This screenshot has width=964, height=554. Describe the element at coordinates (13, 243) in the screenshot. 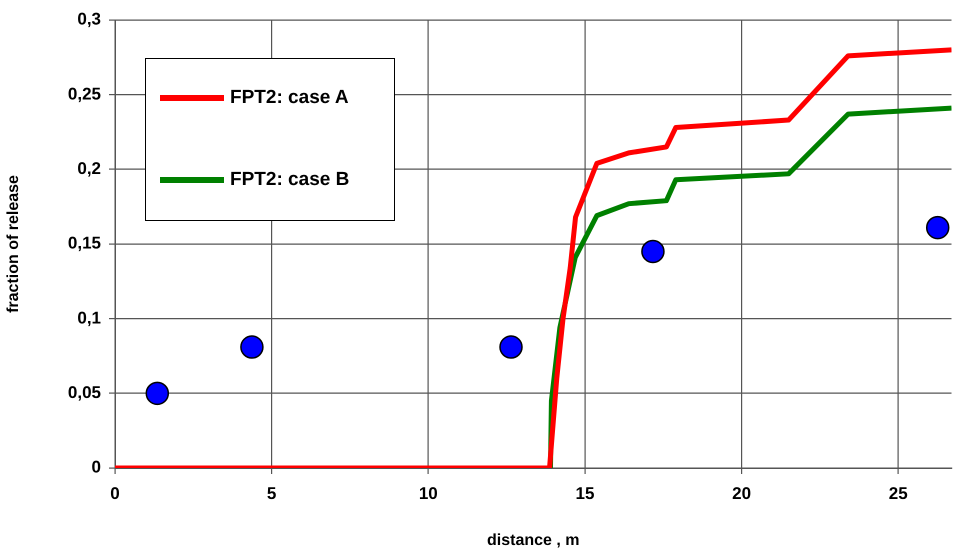

I see `y-axis-title: fraction of release` at that location.